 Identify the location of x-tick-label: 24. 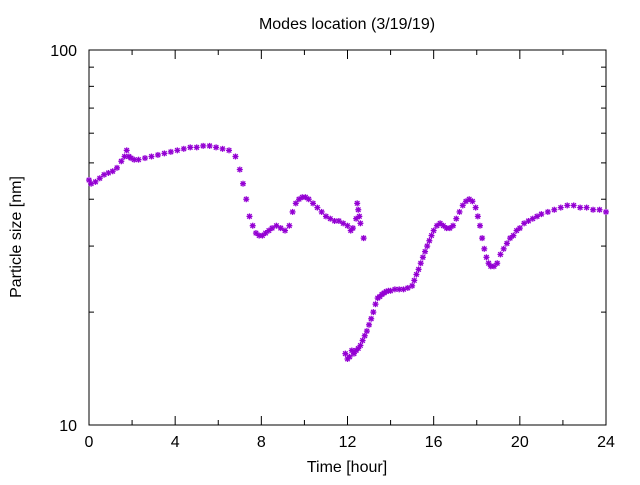
(606, 442).